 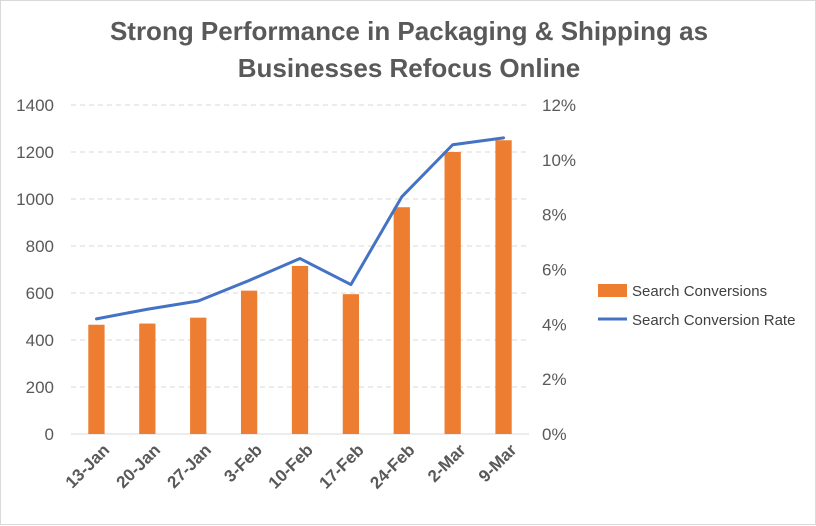 I want to click on x-axis-tick-label: 17-Feb, so click(x=342, y=466).